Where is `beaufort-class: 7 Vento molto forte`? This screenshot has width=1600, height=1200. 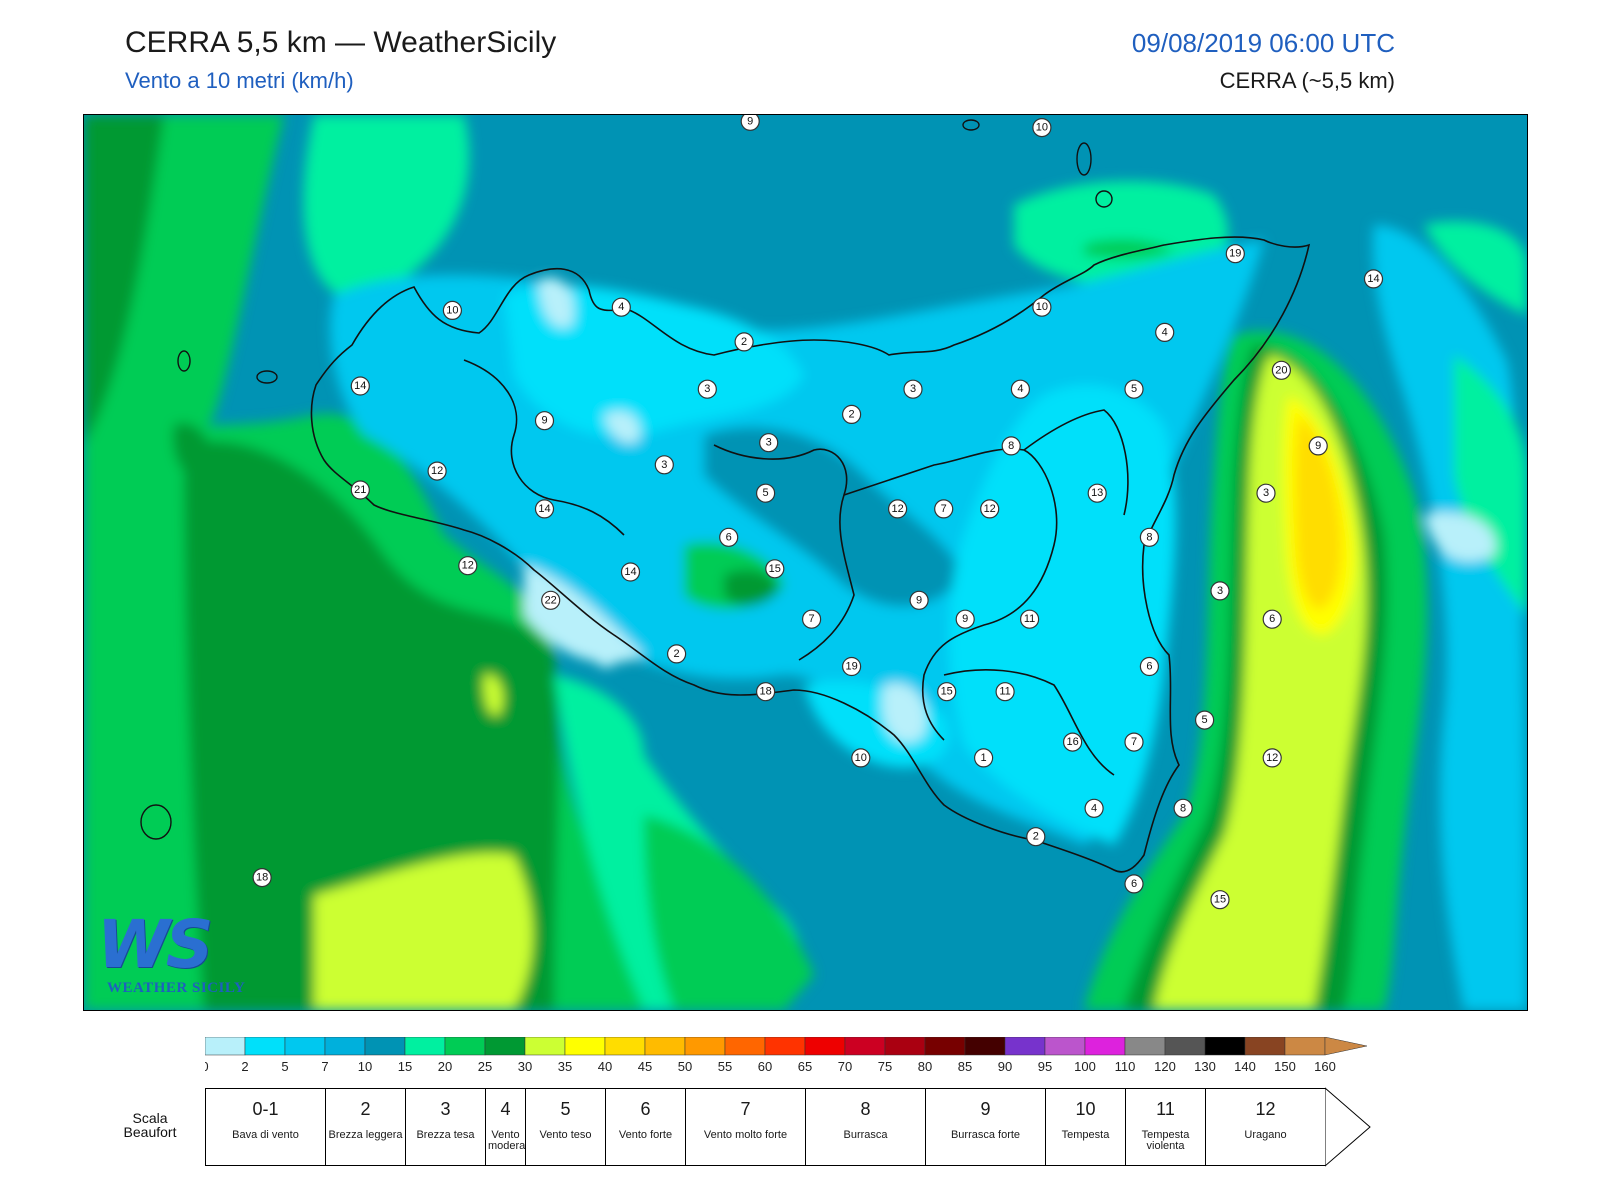
beaufort-class: 7 Vento molto forte is located at coordinates (745, 1127).